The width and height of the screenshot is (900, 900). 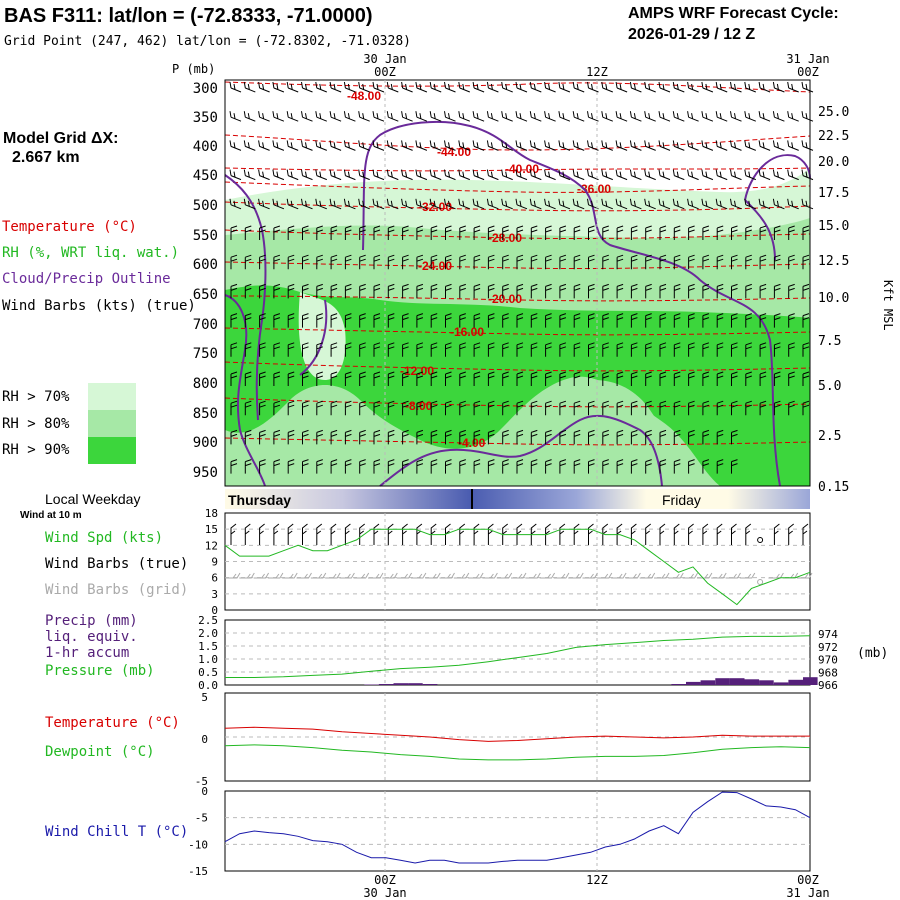 I want to click on temp-tick-1: 0, so click(x=204, y=739).